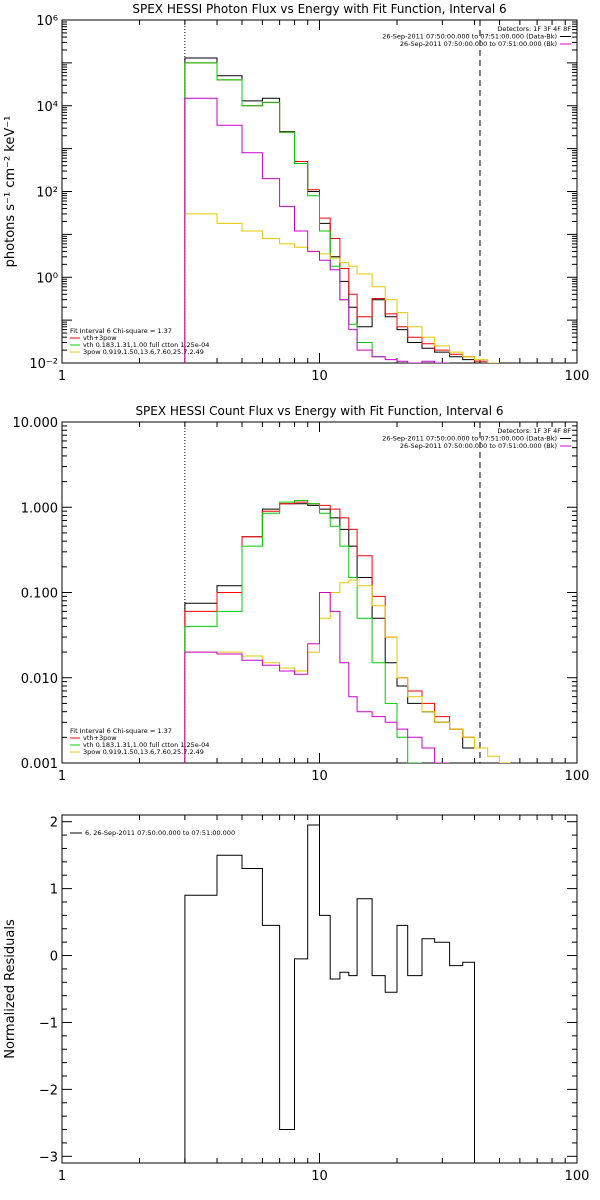  What do you see at coordinates (54, 823) in the screenshot?
I see `y-tick-label: 2` at bounding box center [54, 823].